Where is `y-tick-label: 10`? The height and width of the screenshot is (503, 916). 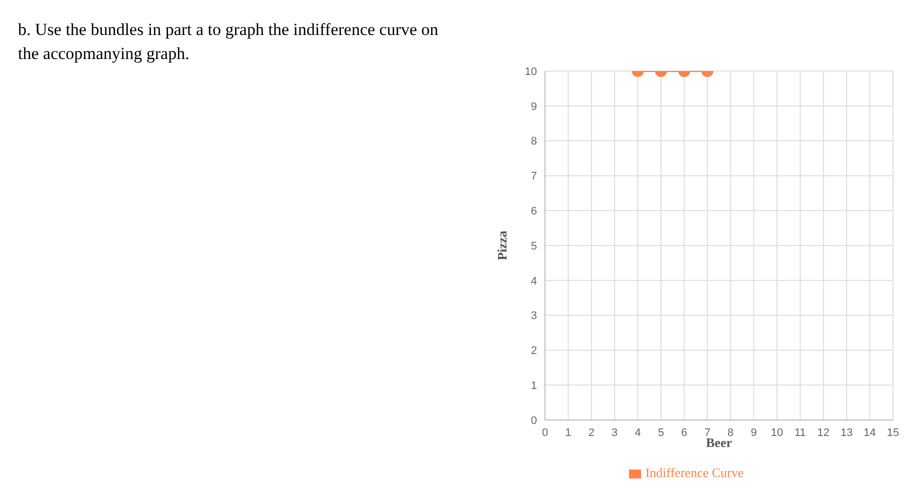
y-tick-label: 10 is located at coordinates (530, 72).